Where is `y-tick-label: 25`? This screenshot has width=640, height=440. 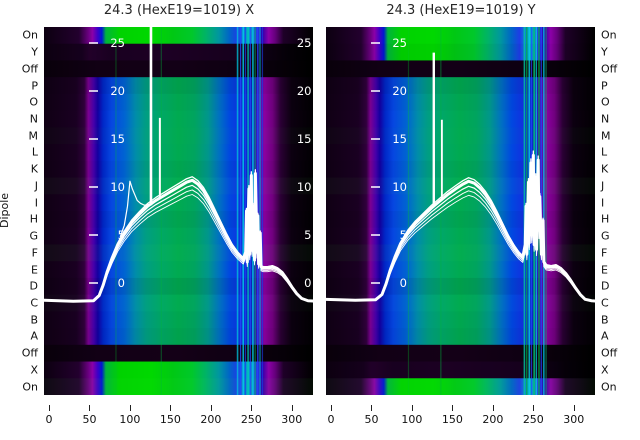 y-tick-label: 25 is located at coordinates (399, 43).